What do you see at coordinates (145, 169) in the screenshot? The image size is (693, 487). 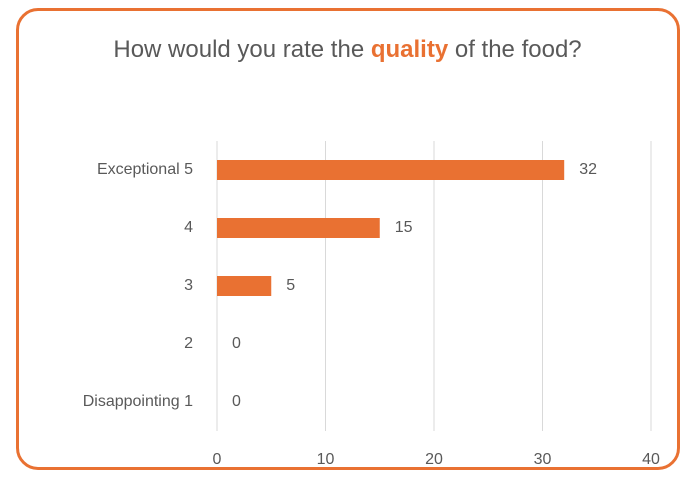 I see `y-tick-label: Exceptional 5` at bounding box center [145, 169].